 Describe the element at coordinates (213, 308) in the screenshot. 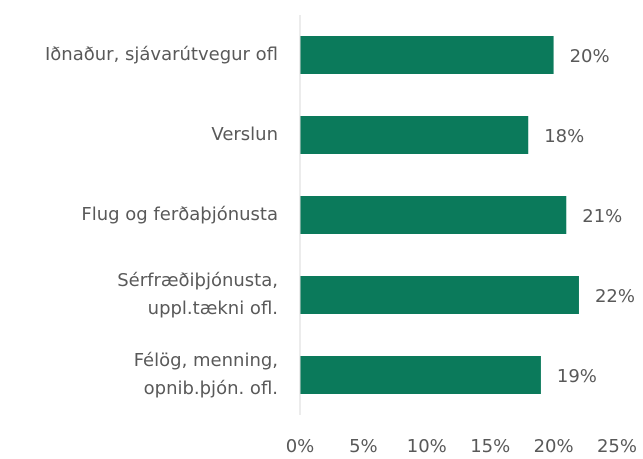

I see `category-label-line: uppl.tækni ofl.` at that location.